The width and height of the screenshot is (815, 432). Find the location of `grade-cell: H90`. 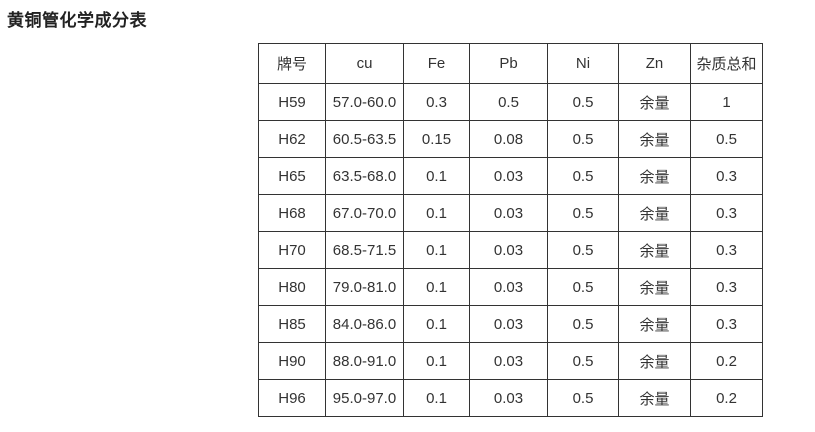

grade-cell: H90 is located at coordinates (292, 361).